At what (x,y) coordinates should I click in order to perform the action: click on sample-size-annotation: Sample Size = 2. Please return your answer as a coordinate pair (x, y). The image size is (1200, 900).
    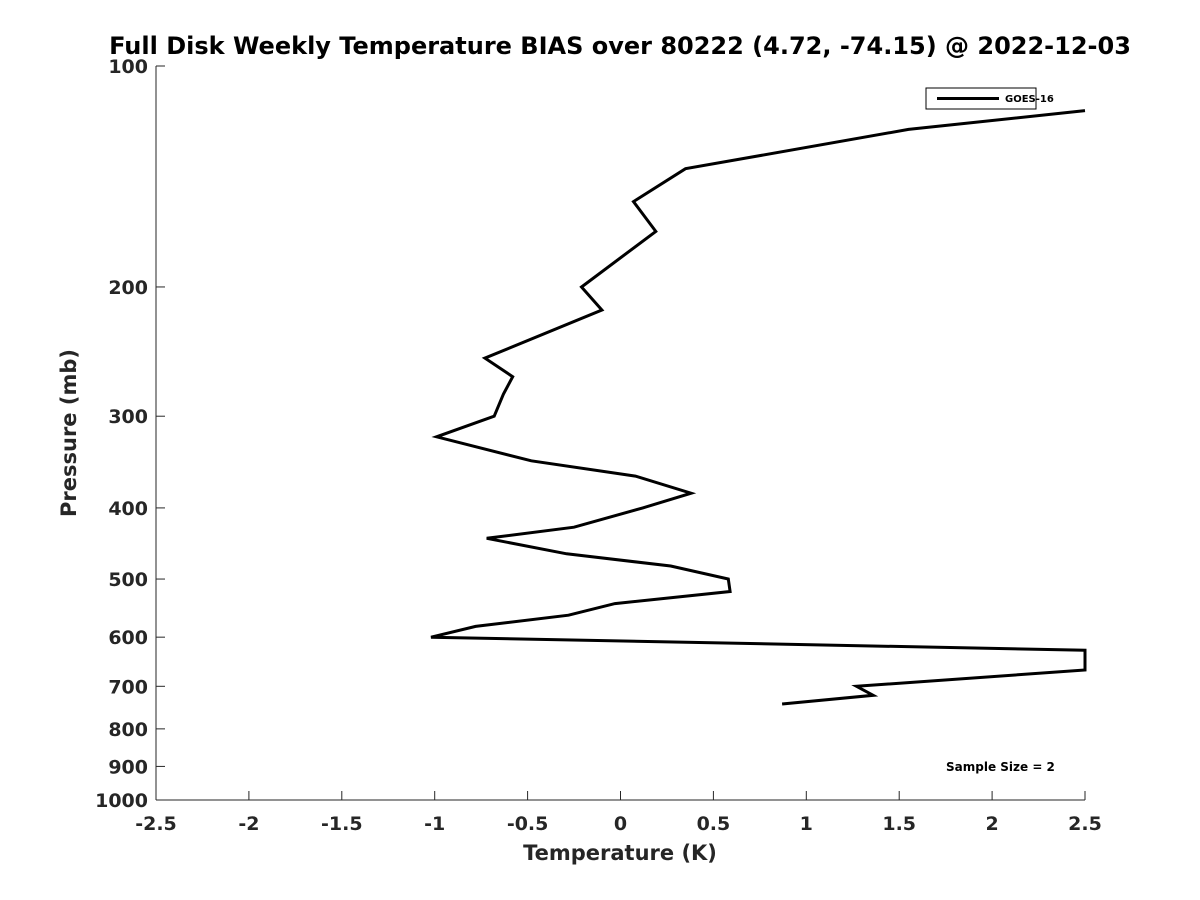
    Looking at the image, I should click on (1000, 767).